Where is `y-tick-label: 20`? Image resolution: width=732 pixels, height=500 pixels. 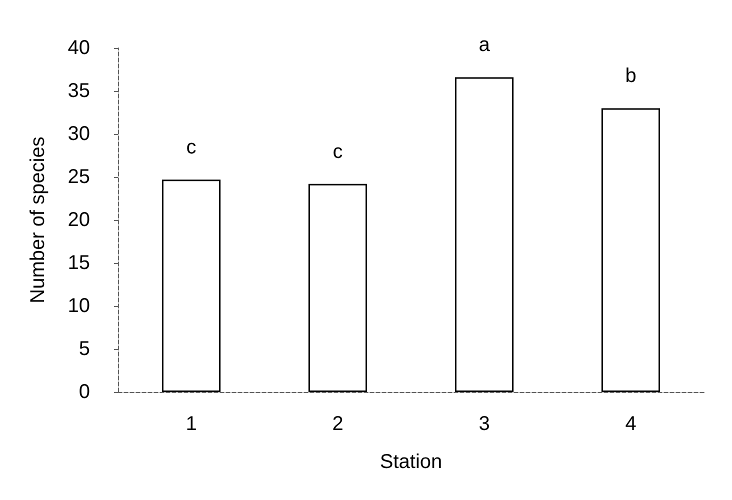 y-tick-label: 20 is located at coordinates (79, 220).